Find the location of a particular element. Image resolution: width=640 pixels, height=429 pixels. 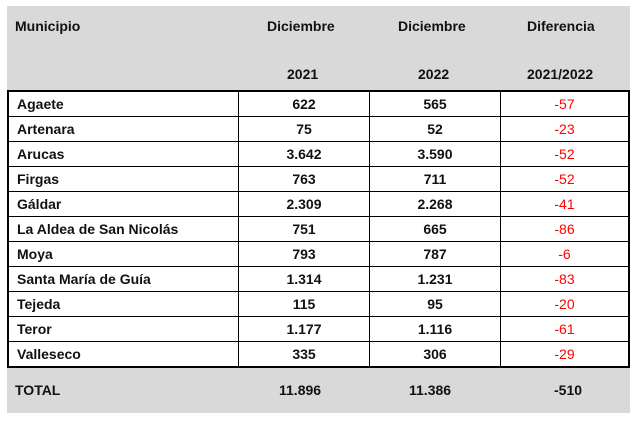

header-col3-line1: Diferencia is located at coordinates (561, 26).